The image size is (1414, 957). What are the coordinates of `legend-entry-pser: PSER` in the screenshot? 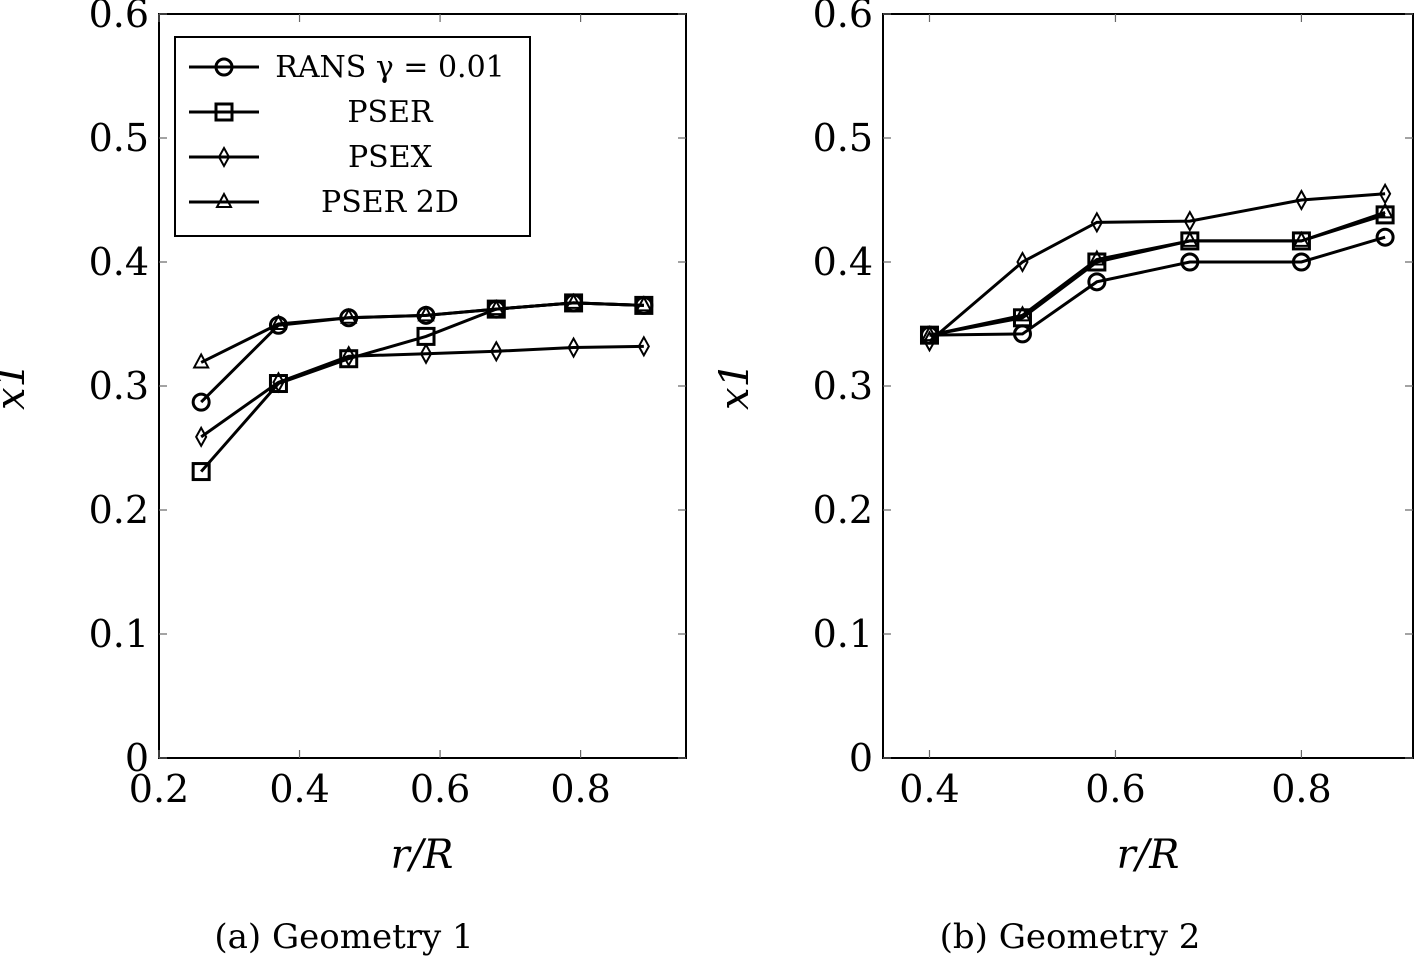 It's located at (311, 112).